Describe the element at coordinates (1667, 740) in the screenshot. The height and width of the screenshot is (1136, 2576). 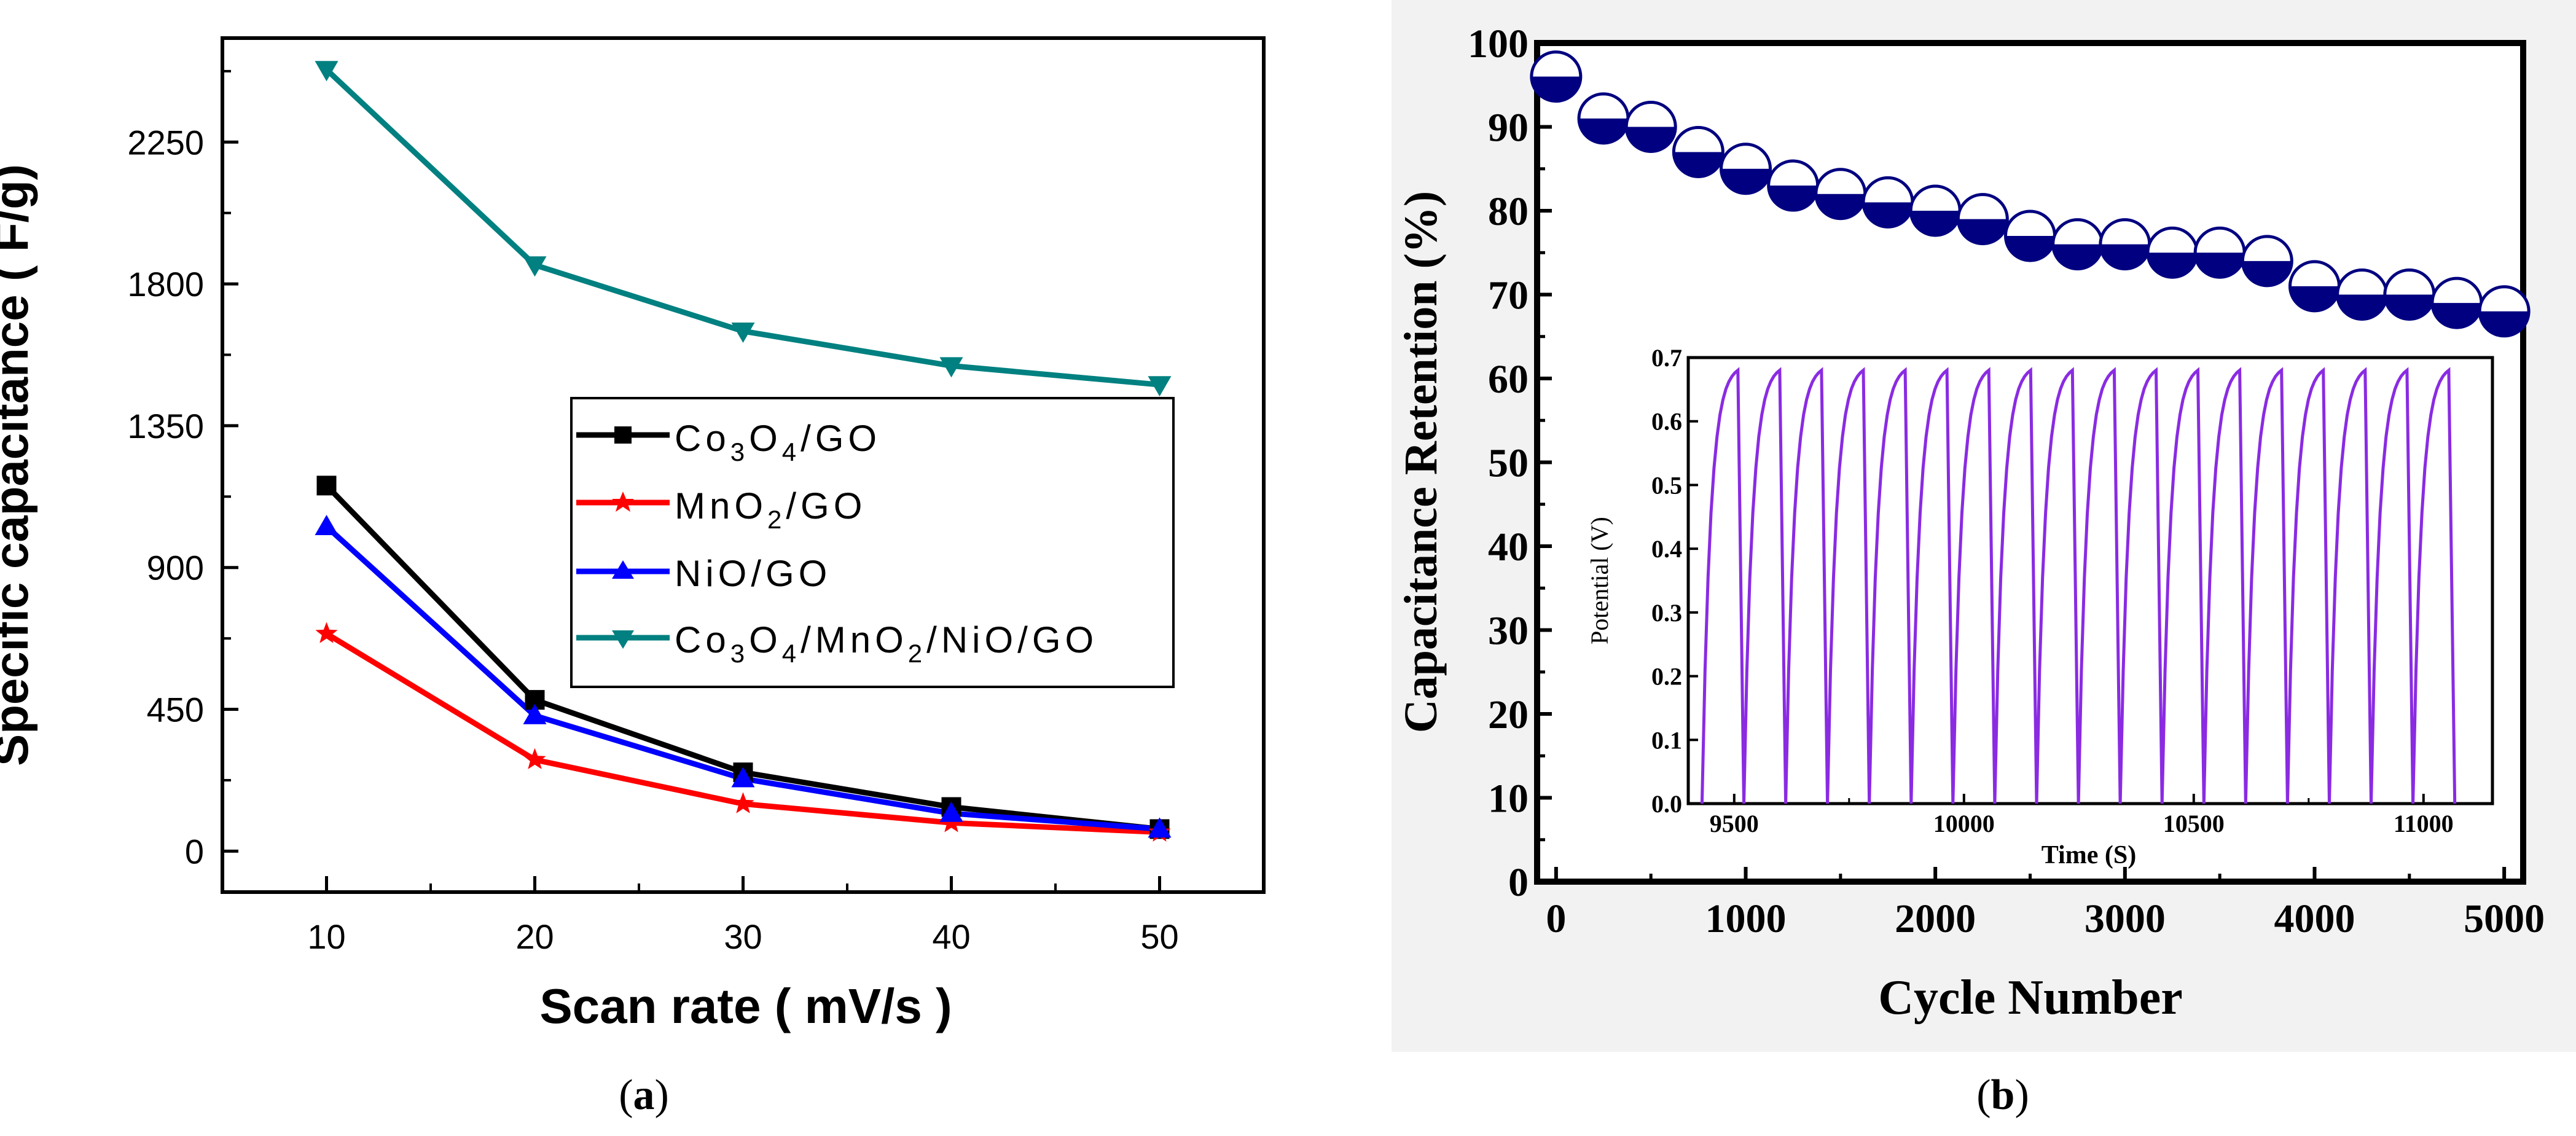
I see `inset-y-tick-label: 0.1` at that location.